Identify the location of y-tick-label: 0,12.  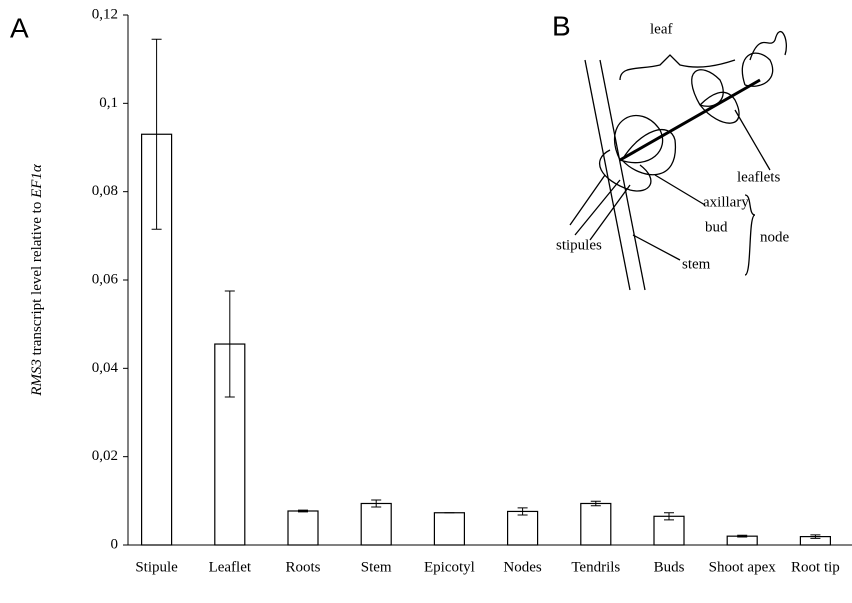
(105, 14).